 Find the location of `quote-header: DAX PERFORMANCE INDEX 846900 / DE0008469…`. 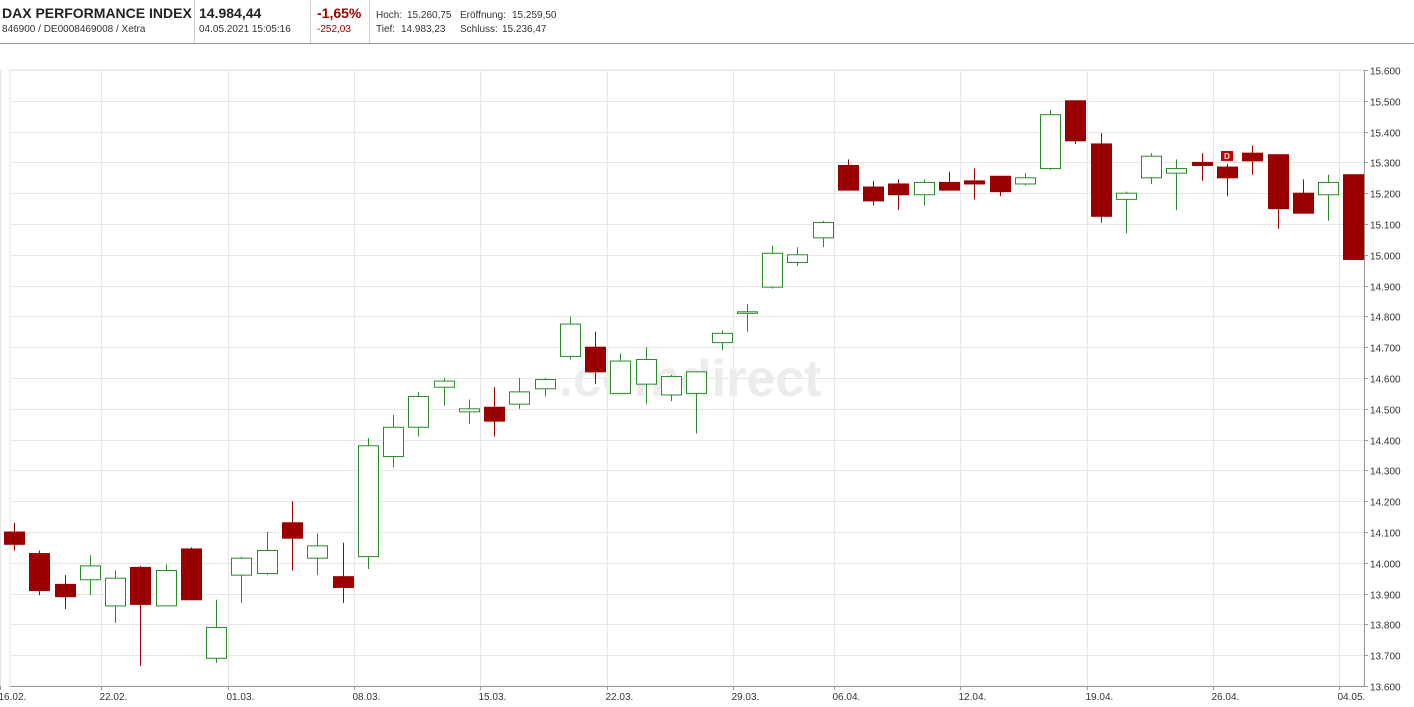

quote-header: DAX PERFORMANCE INDEX 846900 / DE0008469… is located at coordinates (707, 22).